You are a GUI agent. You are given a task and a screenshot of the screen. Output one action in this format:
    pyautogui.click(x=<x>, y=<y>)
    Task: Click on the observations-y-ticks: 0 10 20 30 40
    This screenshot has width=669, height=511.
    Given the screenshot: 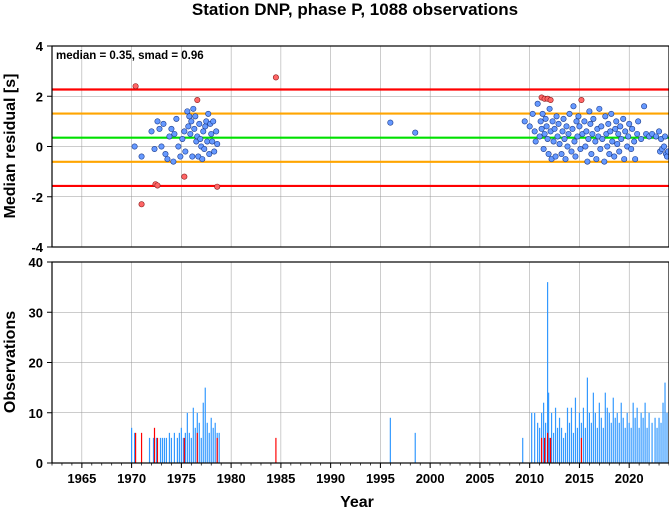 What is the action you would take?
    pyautogui.click(x=40, y=363)
    